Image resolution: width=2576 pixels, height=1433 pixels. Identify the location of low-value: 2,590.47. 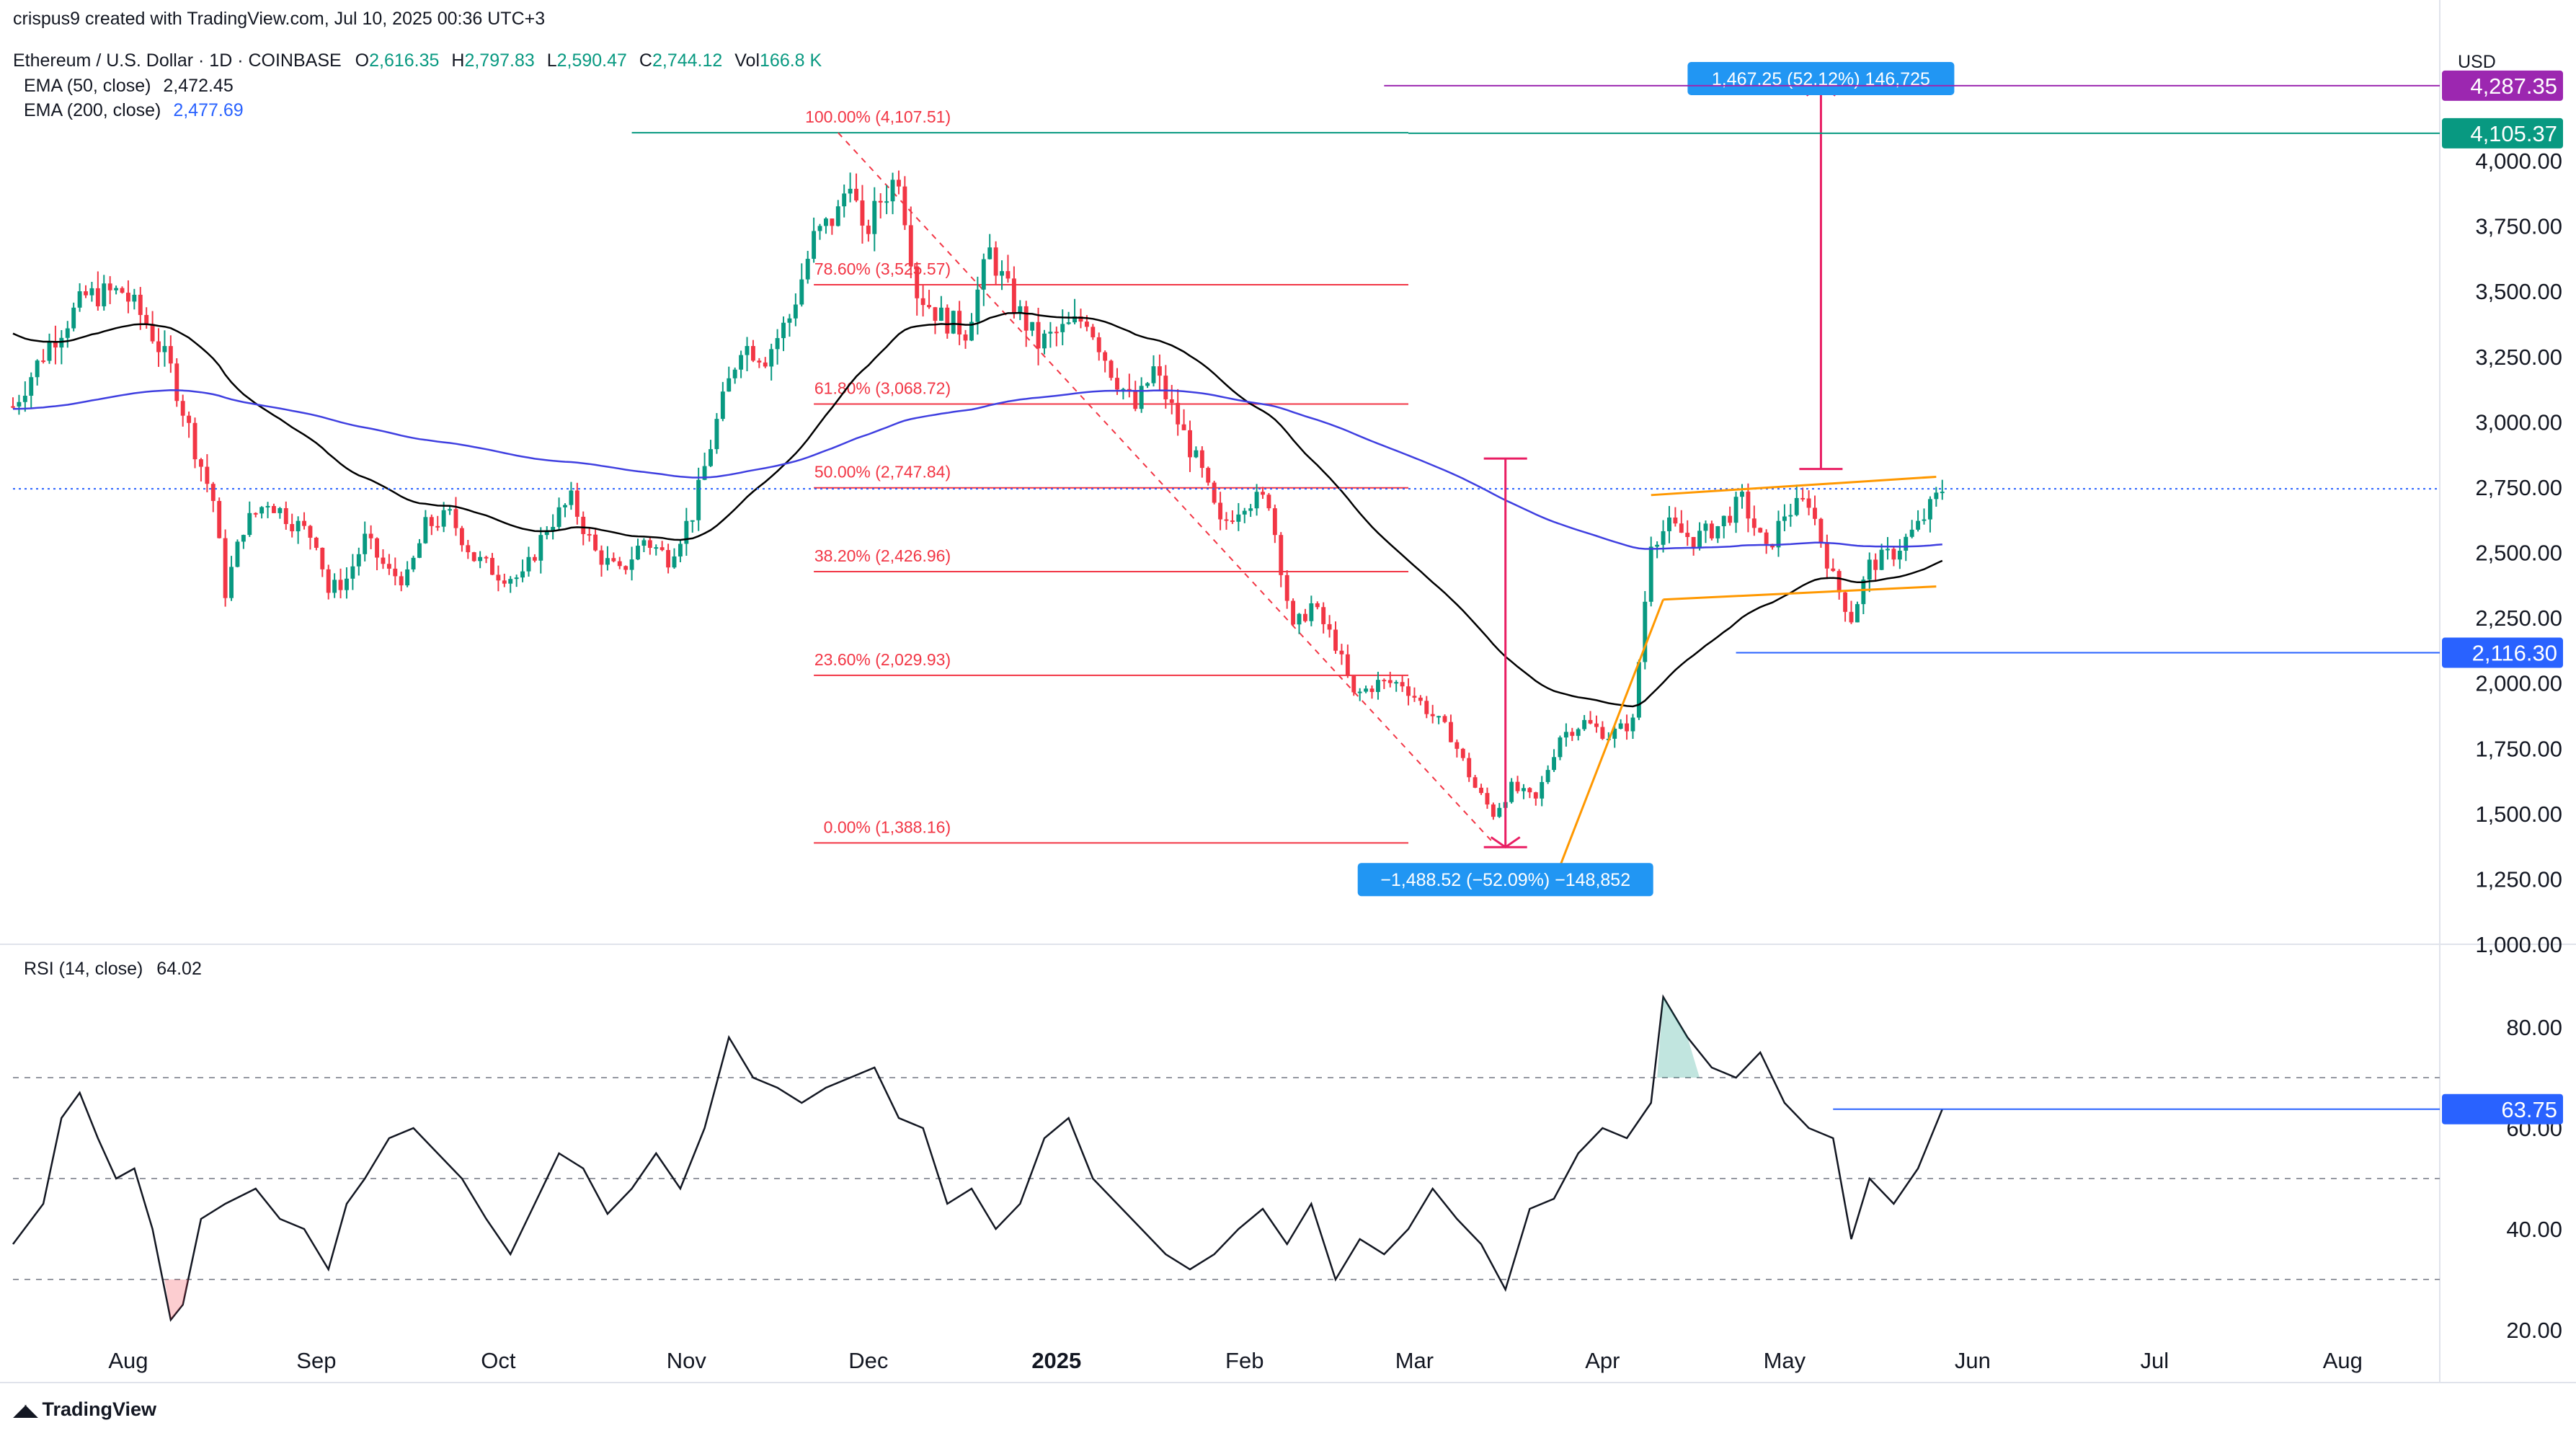
(591, 60).